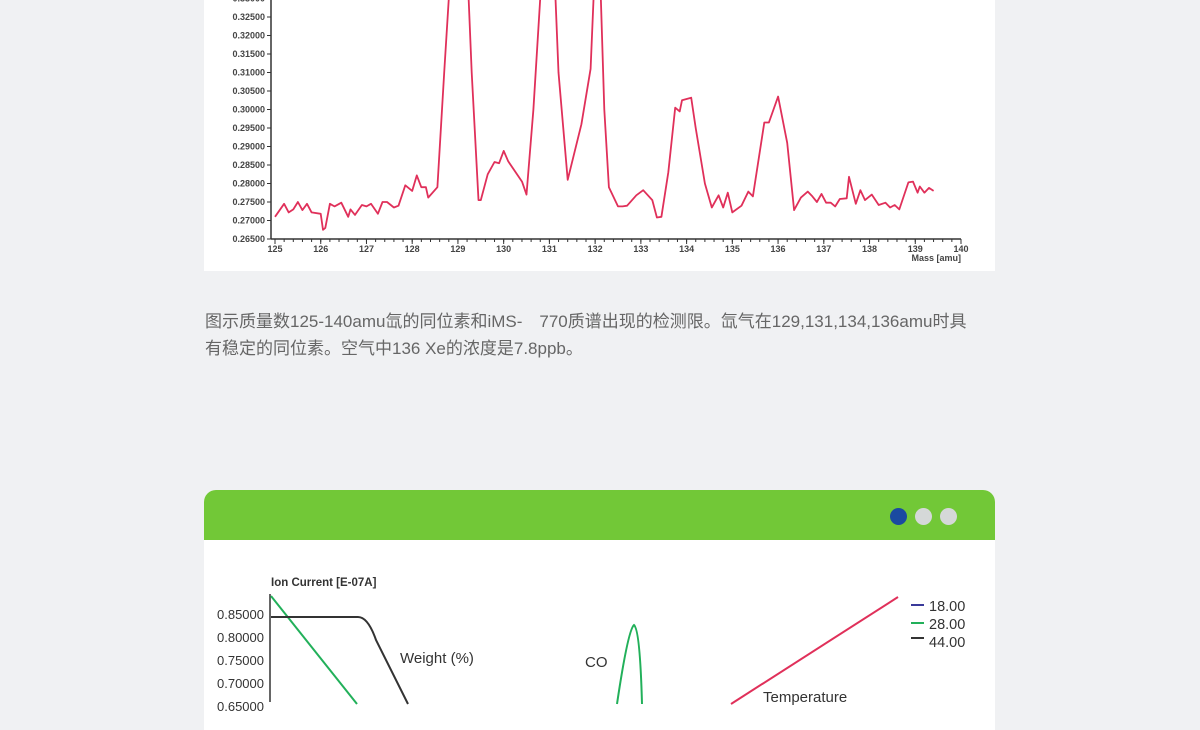  Describe the element at coordinates (248, 91) in the screenshot. I see `y-tick-label: 0.30500` at that location.